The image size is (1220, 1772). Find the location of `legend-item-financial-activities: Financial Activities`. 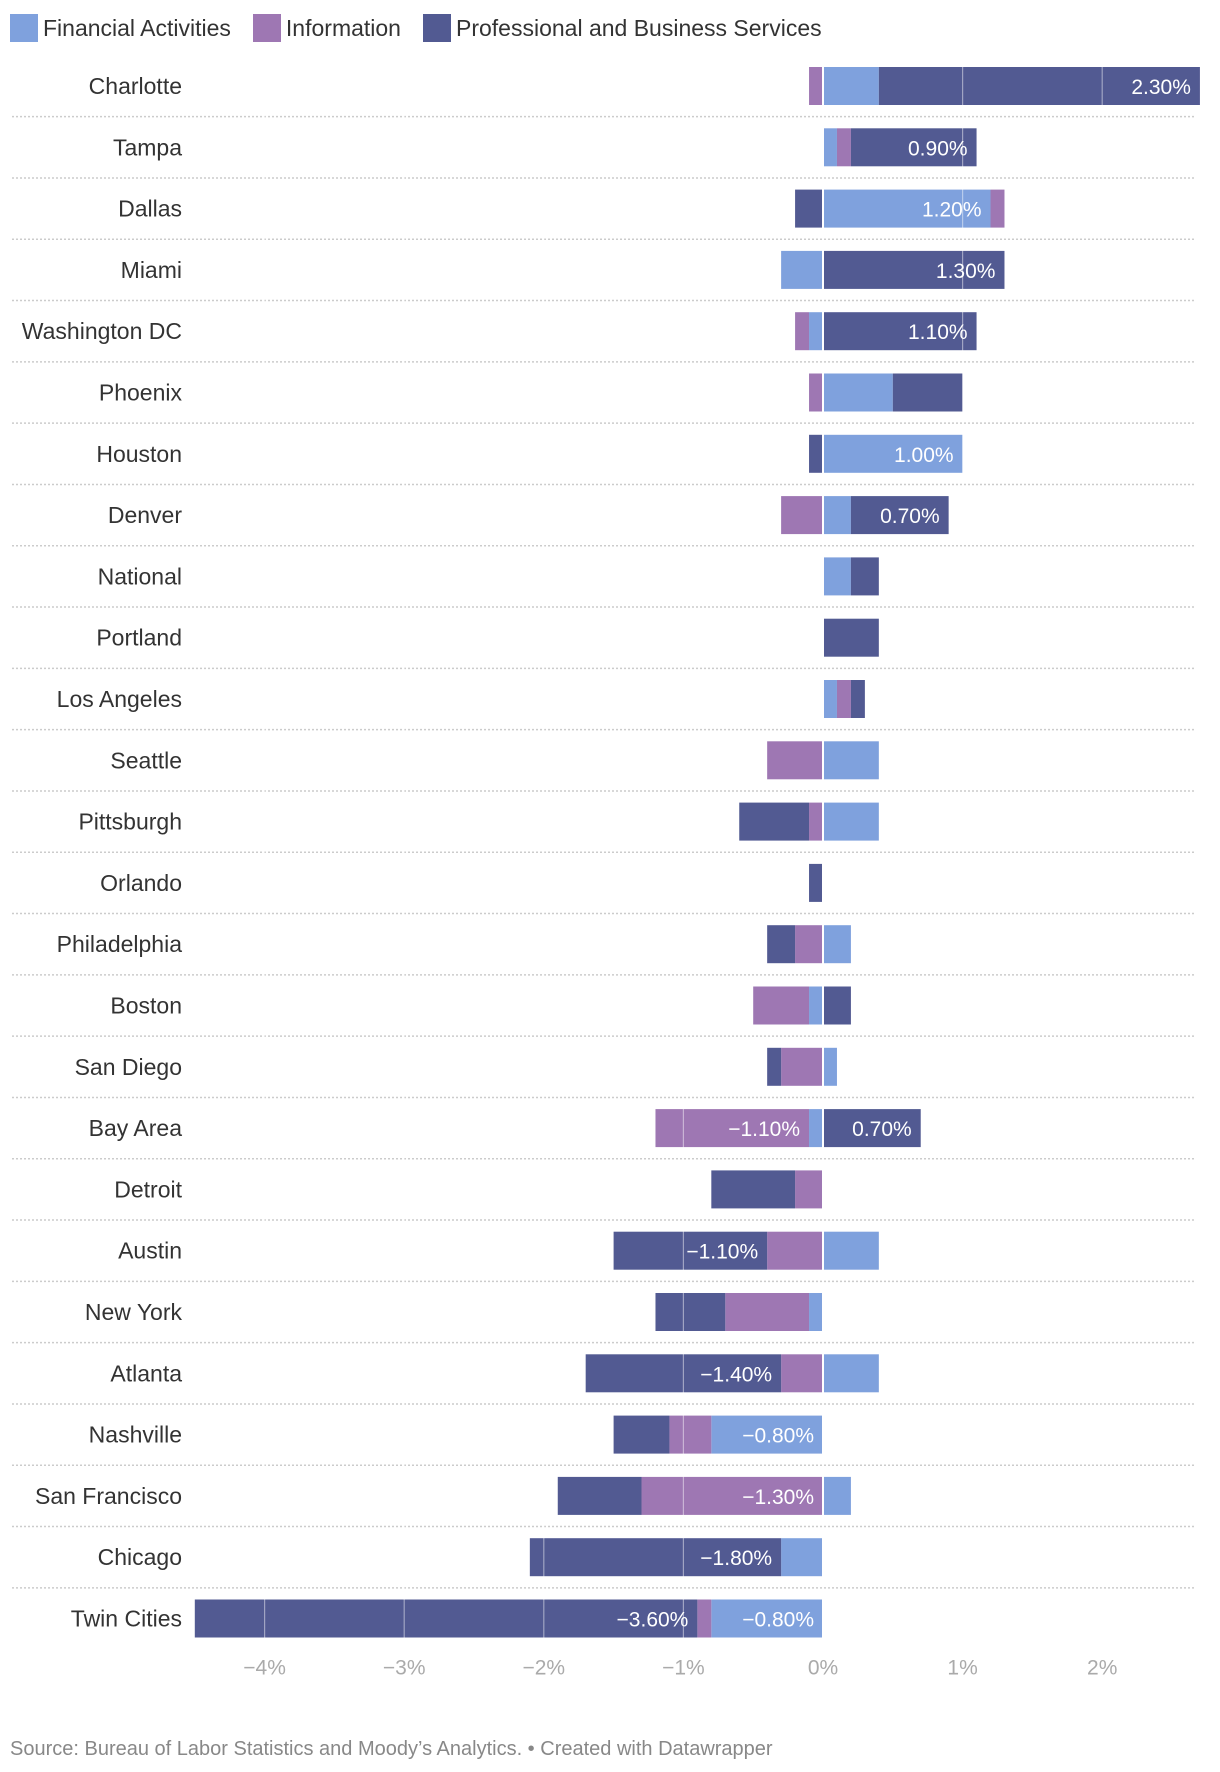

legend-item-financial-activities: Financial Activities is located at coordinates (120, 28).